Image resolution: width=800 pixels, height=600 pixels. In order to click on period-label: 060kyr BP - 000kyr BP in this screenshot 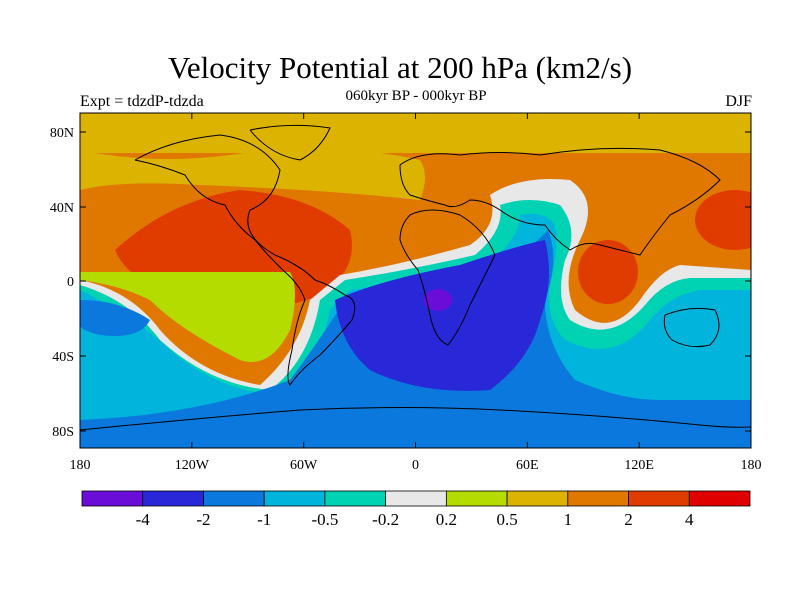, I will do `click(416, 96)`.